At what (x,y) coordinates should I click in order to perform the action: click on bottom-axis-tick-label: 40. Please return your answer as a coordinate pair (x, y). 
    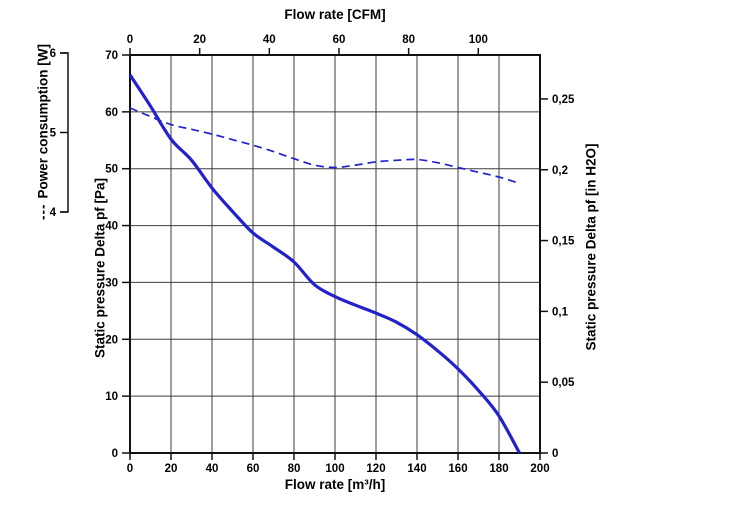
    Looking at the image, I should click on (212, 469).